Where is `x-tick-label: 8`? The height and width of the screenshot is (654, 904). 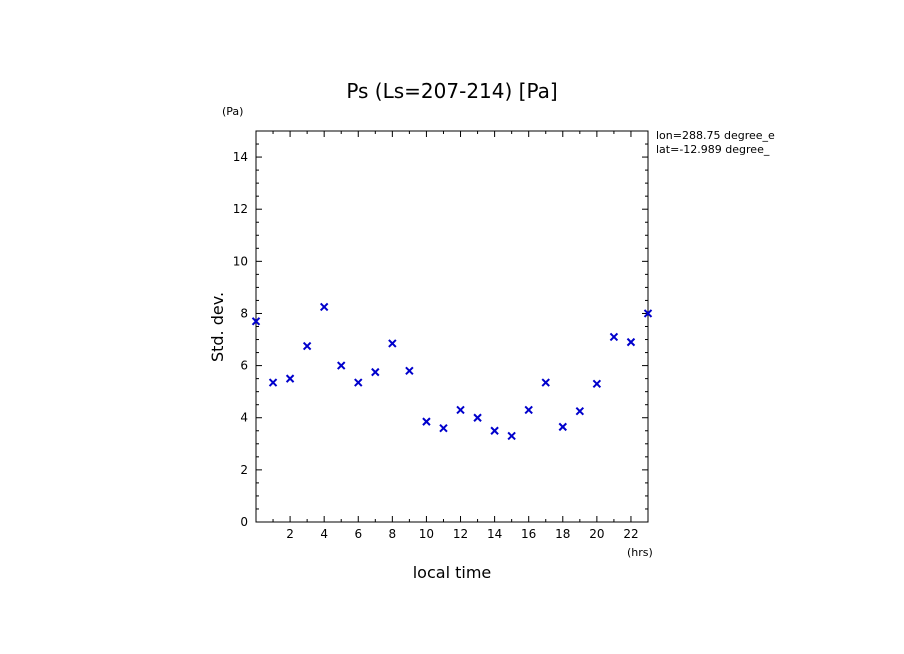
x-tick-label: 8 is located at coordinates (393, 534).